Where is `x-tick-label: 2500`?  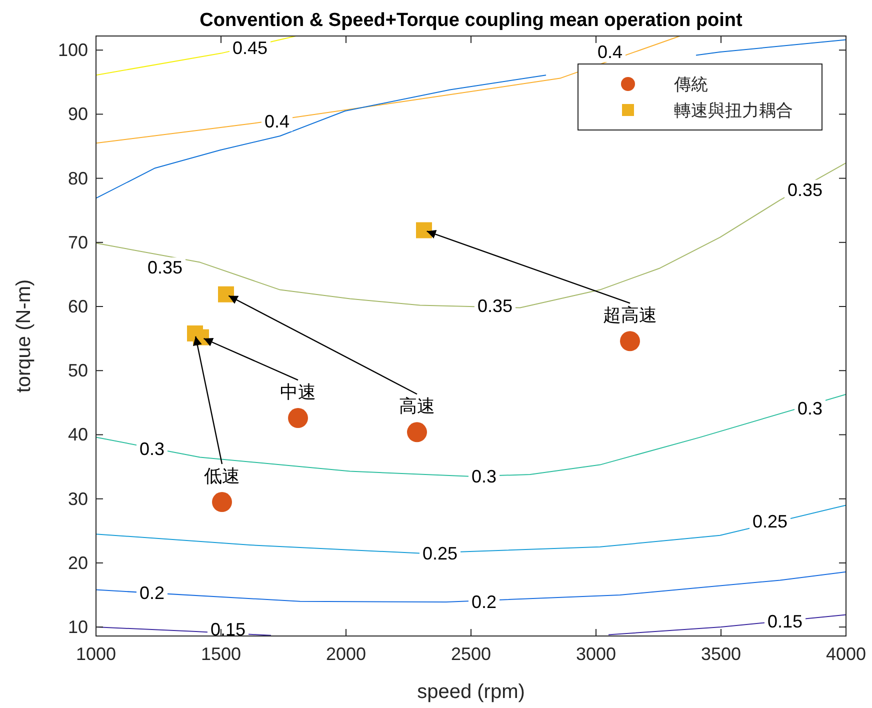
x-tick-label: 2500 is located at coordinates (471, 654).